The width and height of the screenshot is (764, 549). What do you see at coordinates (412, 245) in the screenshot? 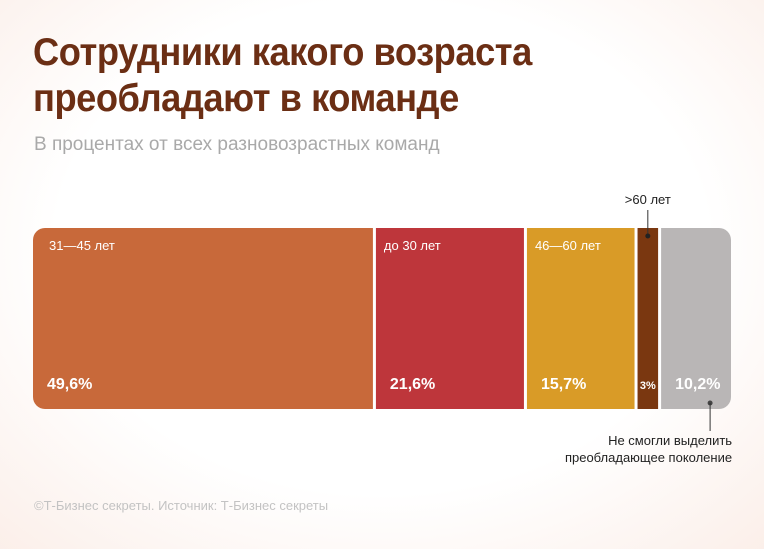
I see `category-label: до 30 лет` at bounding box center [412, 245].